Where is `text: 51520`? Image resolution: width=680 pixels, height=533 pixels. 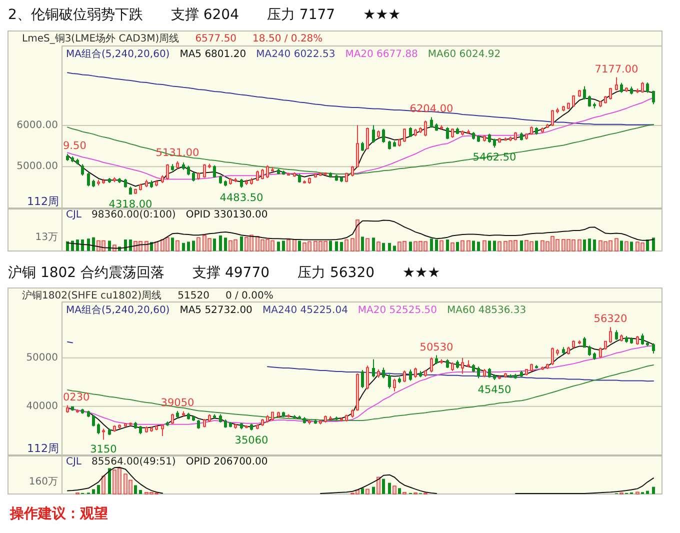 text: 51520 is located at coordinates (194, 296).